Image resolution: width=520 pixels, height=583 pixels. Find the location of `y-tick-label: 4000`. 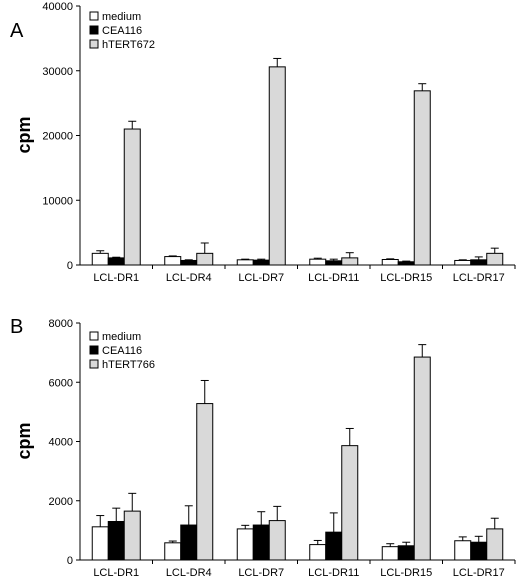

y-tick-label: 4000 is located at coordinates (61, 443).